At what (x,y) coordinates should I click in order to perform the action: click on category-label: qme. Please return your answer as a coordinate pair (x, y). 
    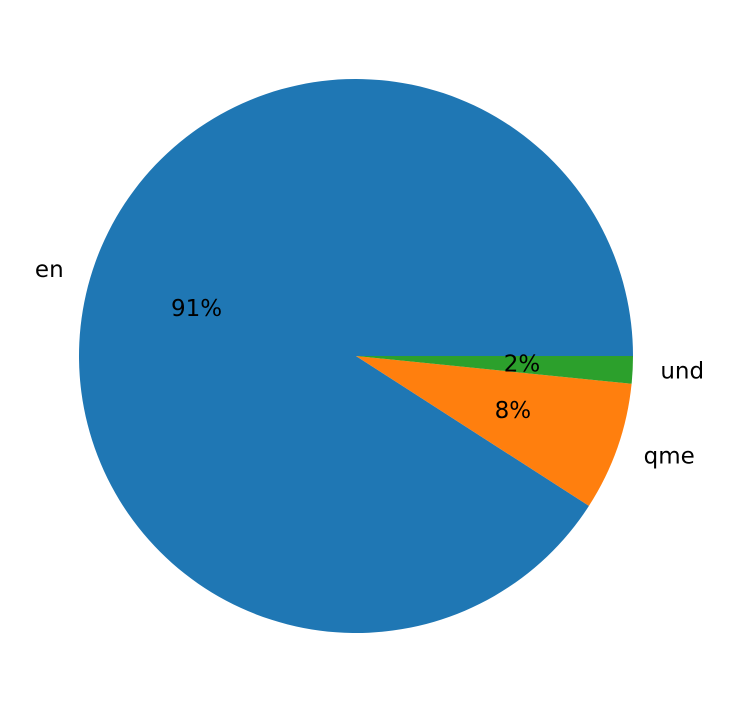
    Looking at the image, I should click on (669, 457).